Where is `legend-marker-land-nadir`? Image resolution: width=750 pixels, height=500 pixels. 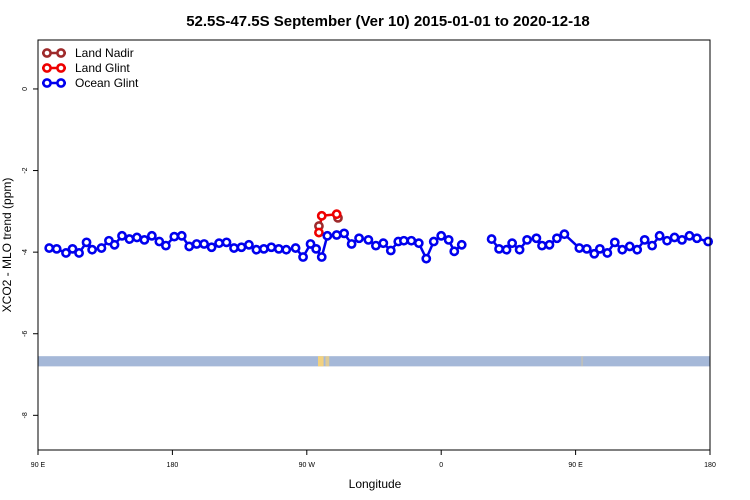
legend-marker-land-nadir is located at coordinates (61, 53).